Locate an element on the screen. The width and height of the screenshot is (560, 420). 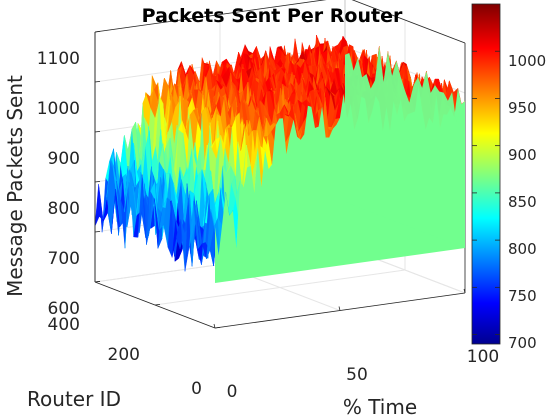
grid-line is located at coordinates (280, 287).